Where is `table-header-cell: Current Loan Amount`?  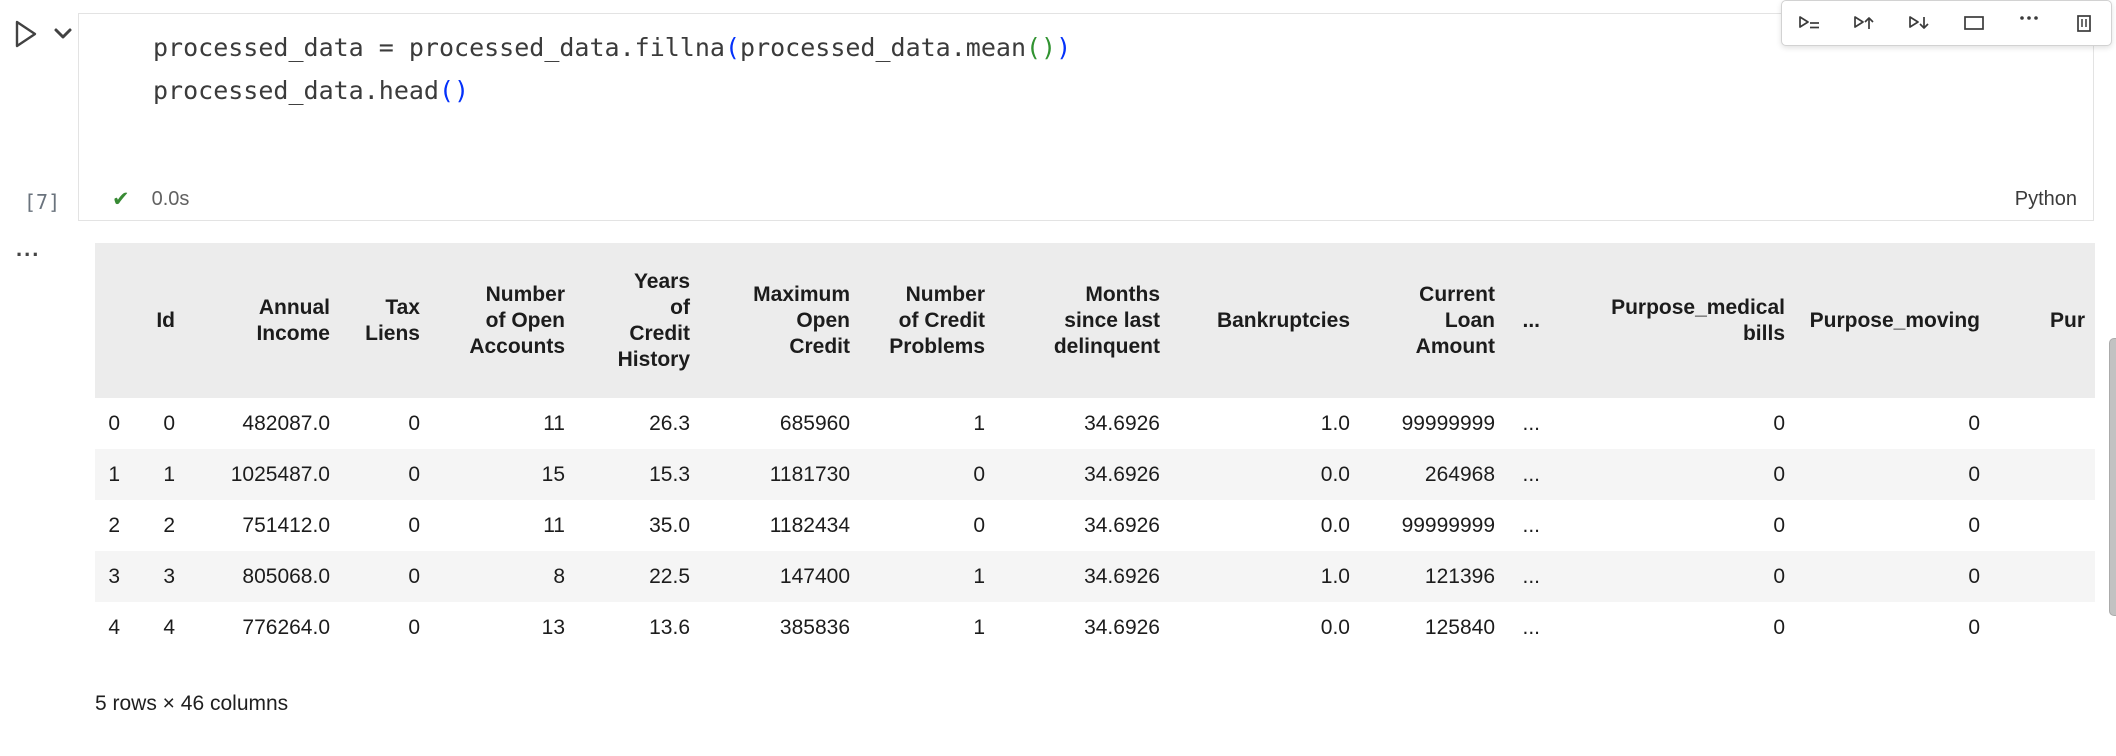
table-header-cell: Current Loan Amount is located at coordinates (1432, 320).